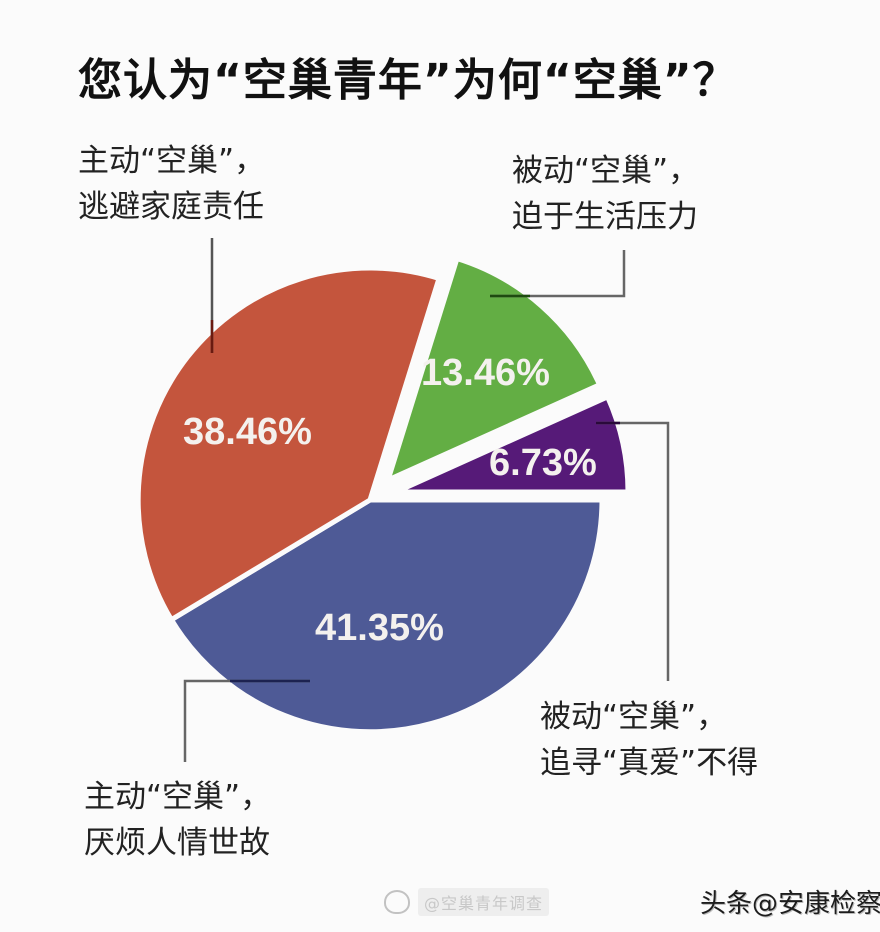  What do you see at coordinates (171, 184) in the screenshot?
I see `label-active-avoid: 主动“空巢”， 逃避家庭责任` at bounding box center [171, 184].